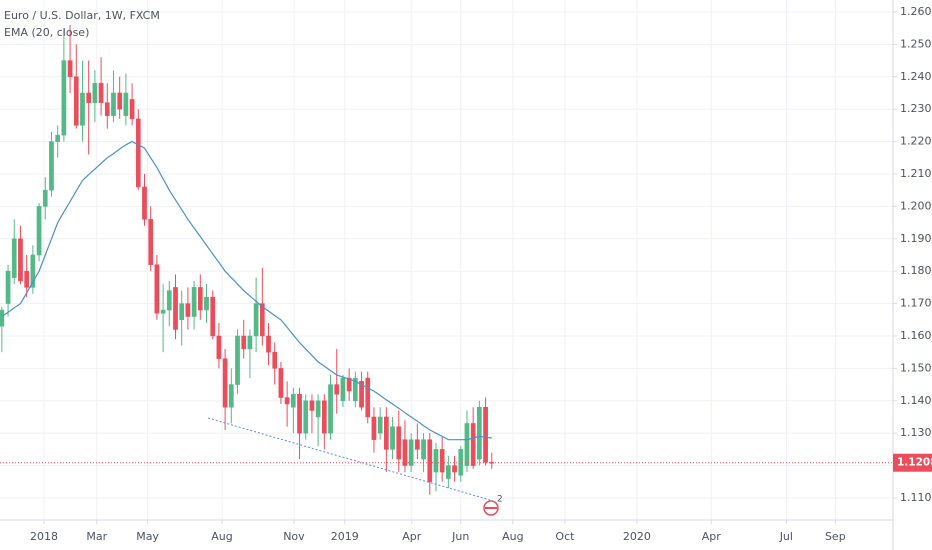 Image resolution: width=932 pixels, height=550 pixels. I want to click on x-tick-label: 2020, so click(637, 536).